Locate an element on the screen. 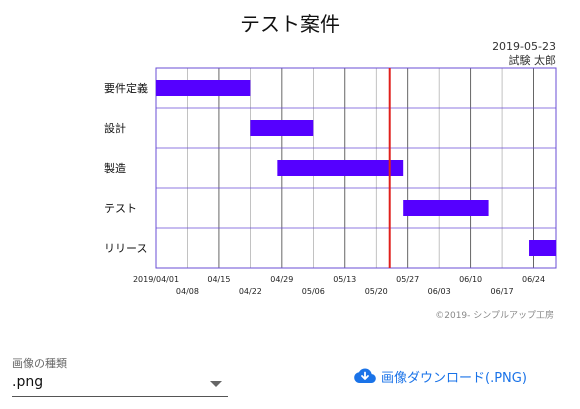 The height and width of the screenshot is (409, 580). task-label: 製造 is located at coordinates (115, 168).